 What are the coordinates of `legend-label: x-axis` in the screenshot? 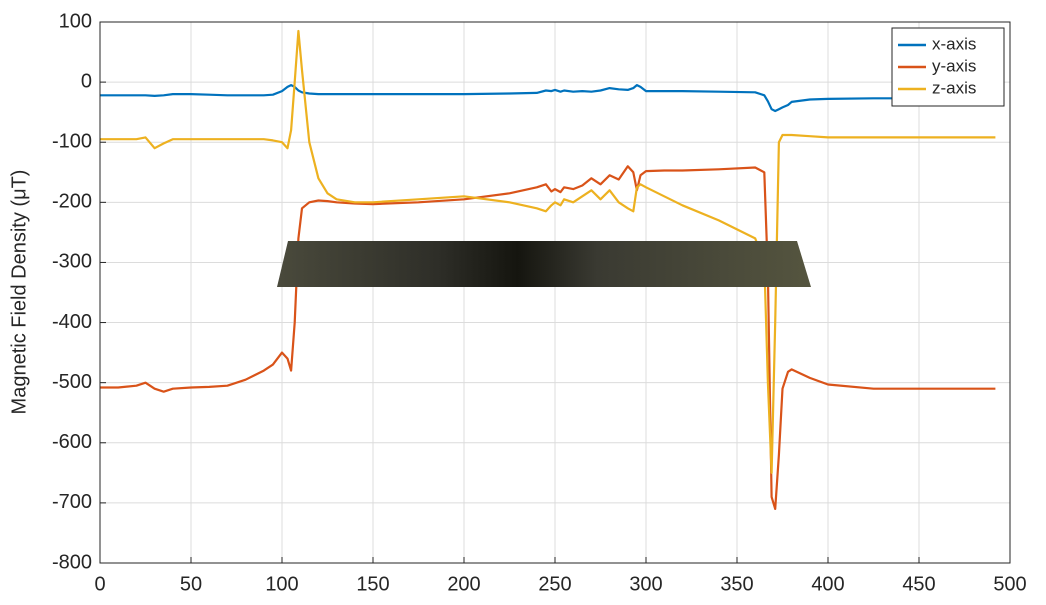 It's located at (954, 43).